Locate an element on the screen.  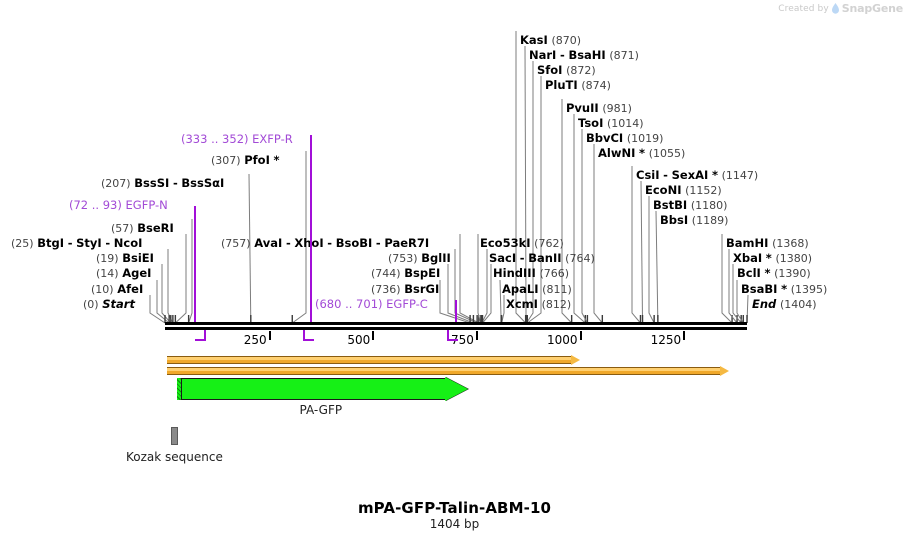
annotation-label-pvuii: PvuII (981) is located at coordinates (599, 108).